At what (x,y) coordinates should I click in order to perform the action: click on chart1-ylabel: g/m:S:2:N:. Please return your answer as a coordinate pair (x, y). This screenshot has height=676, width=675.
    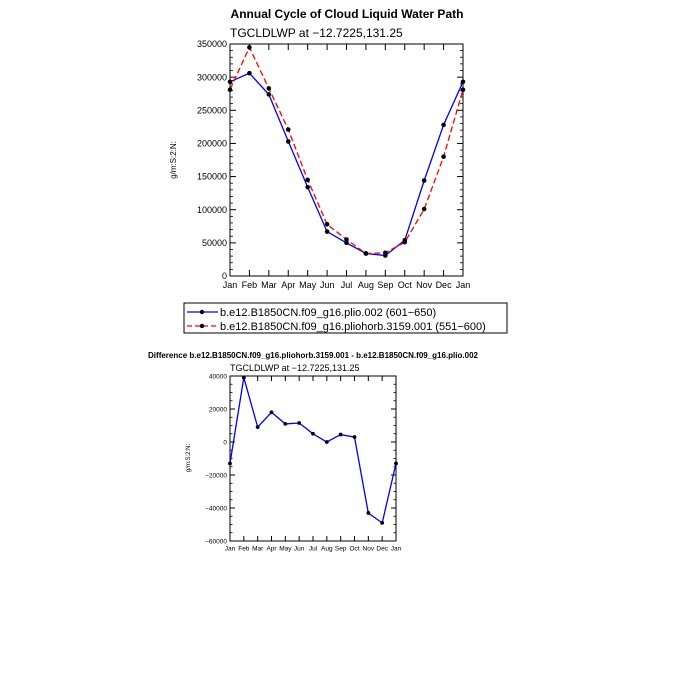
    Looking at the image, I should click on (173, 160).